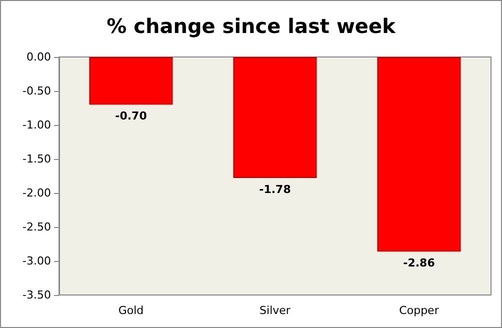 The height and width of the screenshot is (328, 502). Describe the element at coordinates (36, 227) in the screenshot. I see `y-tick-label: -2.50` at that location.